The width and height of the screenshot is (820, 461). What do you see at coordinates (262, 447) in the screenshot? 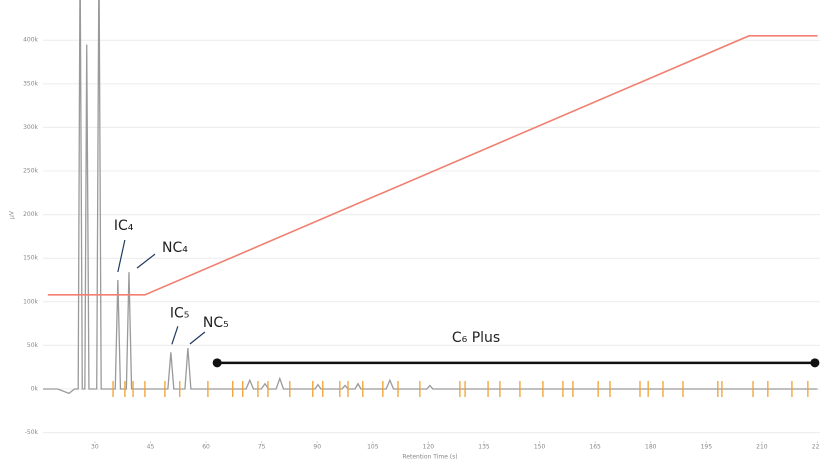
I see `x-tick-label: 75` at bounding box center [262, 447].